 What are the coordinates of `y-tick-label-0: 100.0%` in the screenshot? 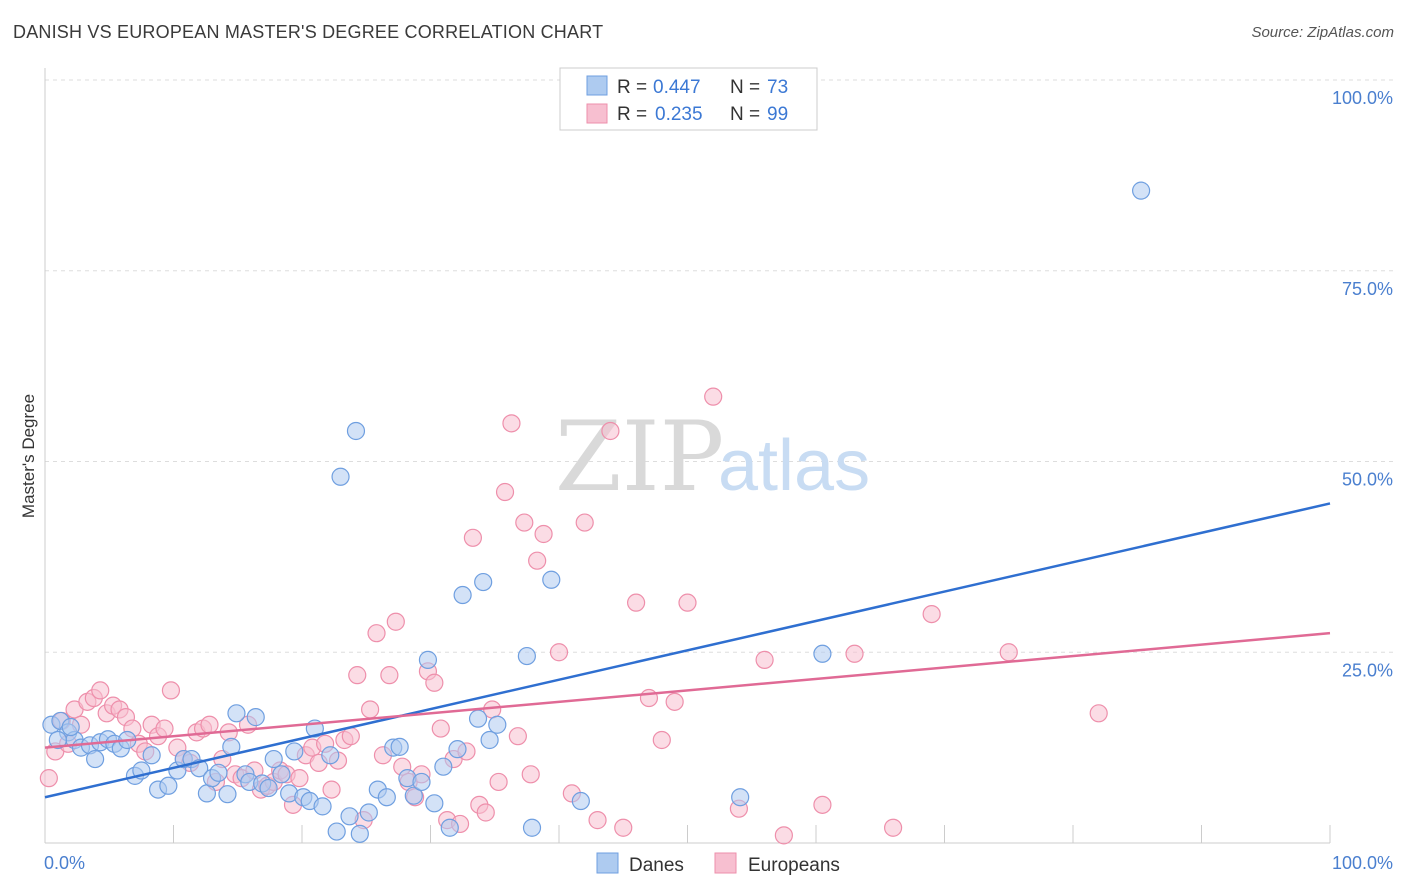 It's located at (1362, 98).